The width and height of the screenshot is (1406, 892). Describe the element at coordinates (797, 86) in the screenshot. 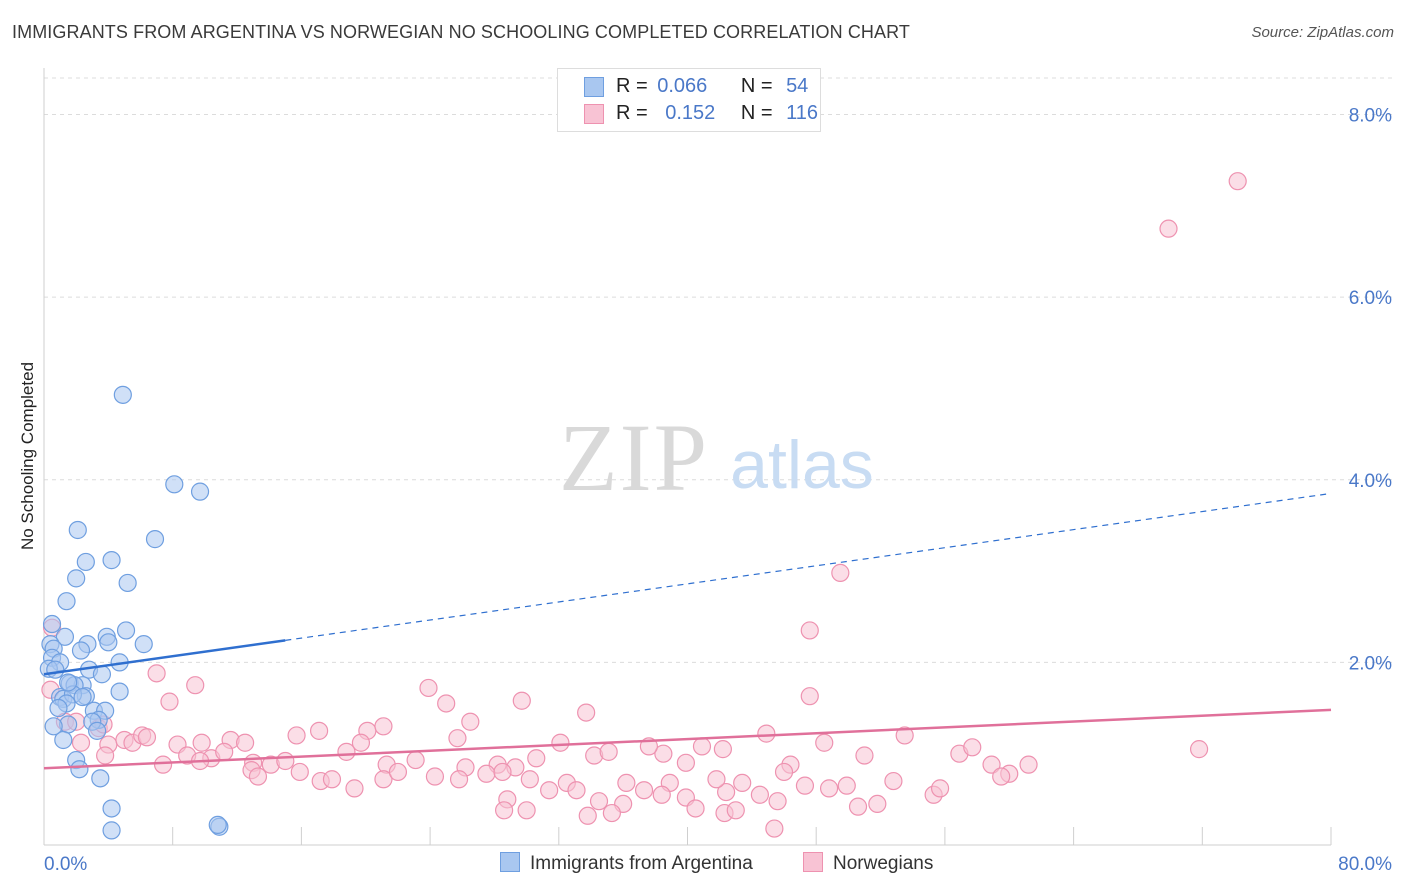

I see `legend-n-value: 54` at that location.